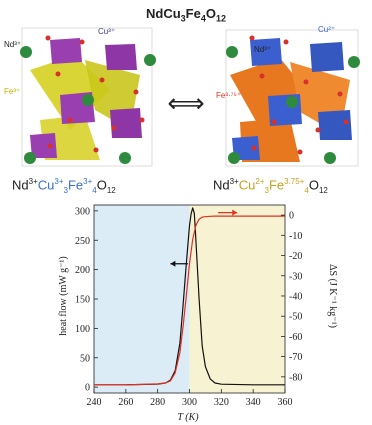 This screenshot has width=372, height=425. I want to click on left-crystal-structure: Nd³⁺ Cu³⁺ Fe³⁺, so click(80, 97).